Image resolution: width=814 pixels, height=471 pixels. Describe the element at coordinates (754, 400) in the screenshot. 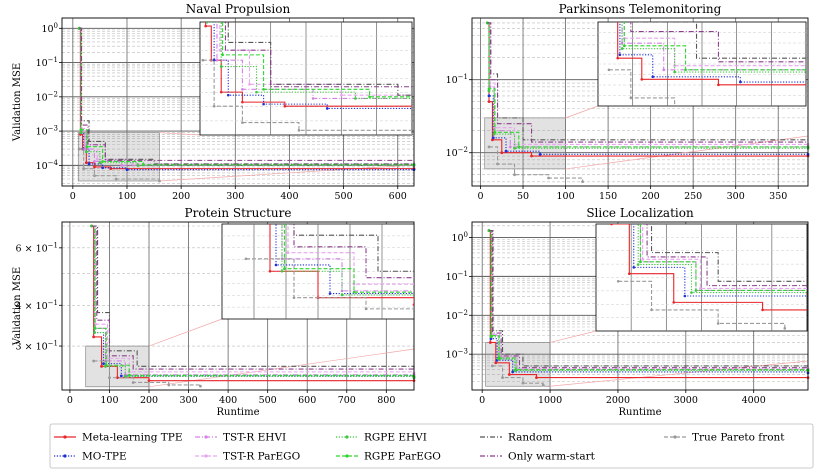

I see `x-tick-label: 4000` at that location.